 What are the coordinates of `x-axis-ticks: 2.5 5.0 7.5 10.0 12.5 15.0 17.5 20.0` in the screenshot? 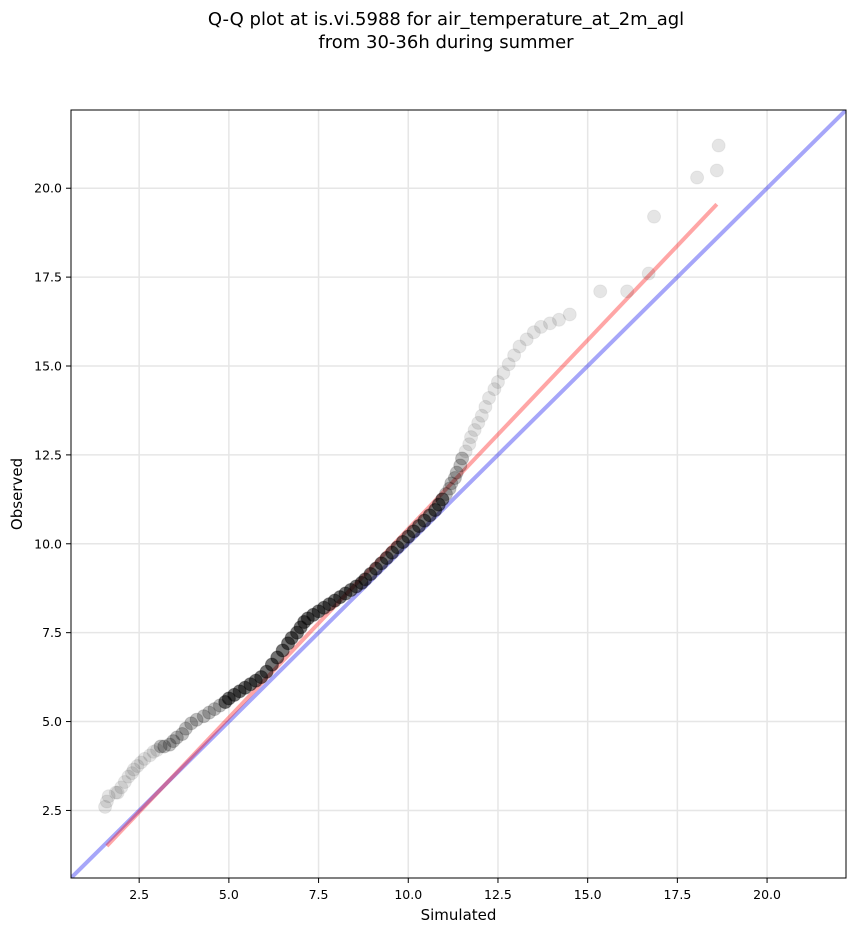 It's located at (455, 890).